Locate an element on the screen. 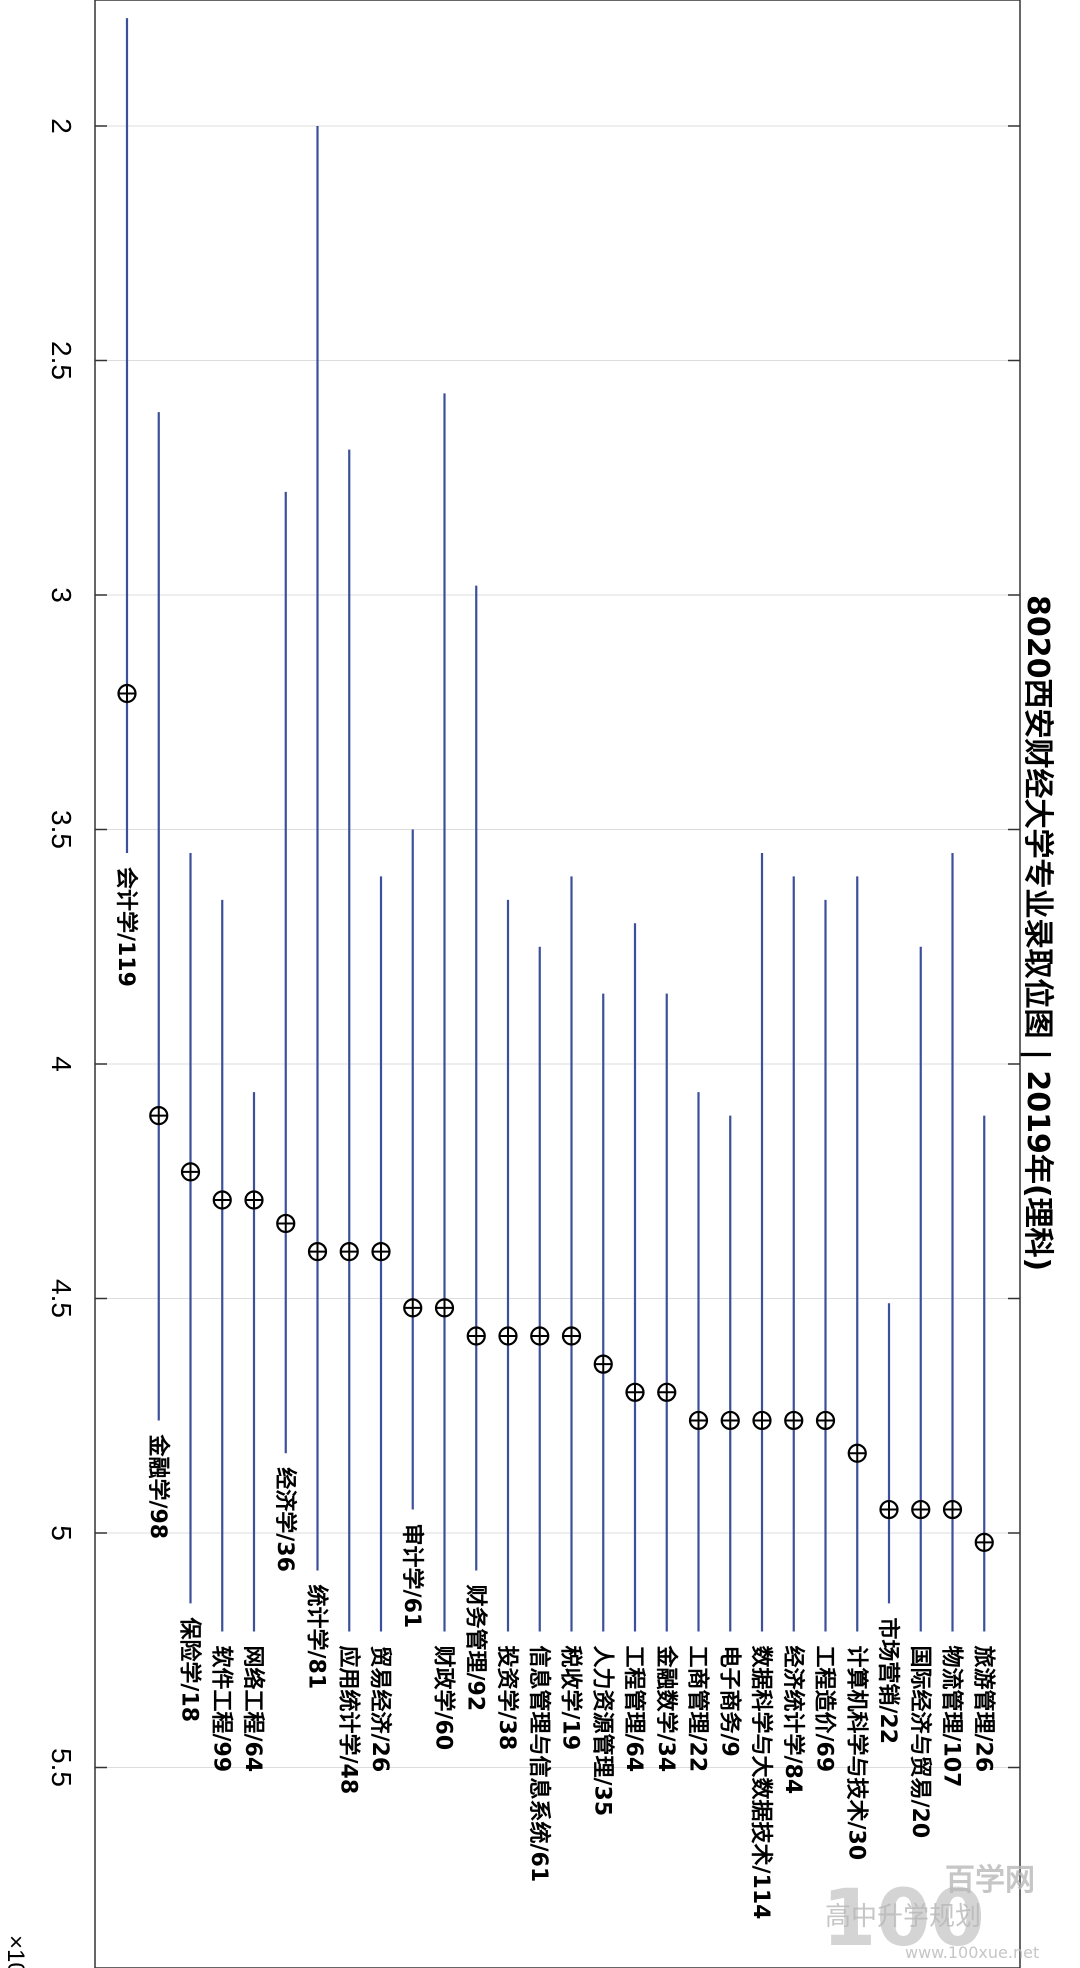 Image resolution: width=1080 pixels, height=1968 pixels. category-label: 计算机科学与技术/30 is located at coordinates (856, 1752).